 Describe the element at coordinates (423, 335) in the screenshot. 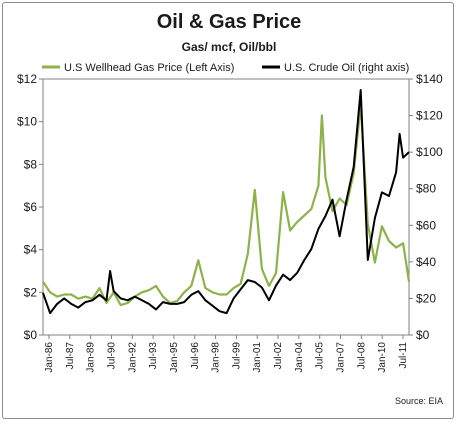

I see `right-tick-label: $0` at that location.